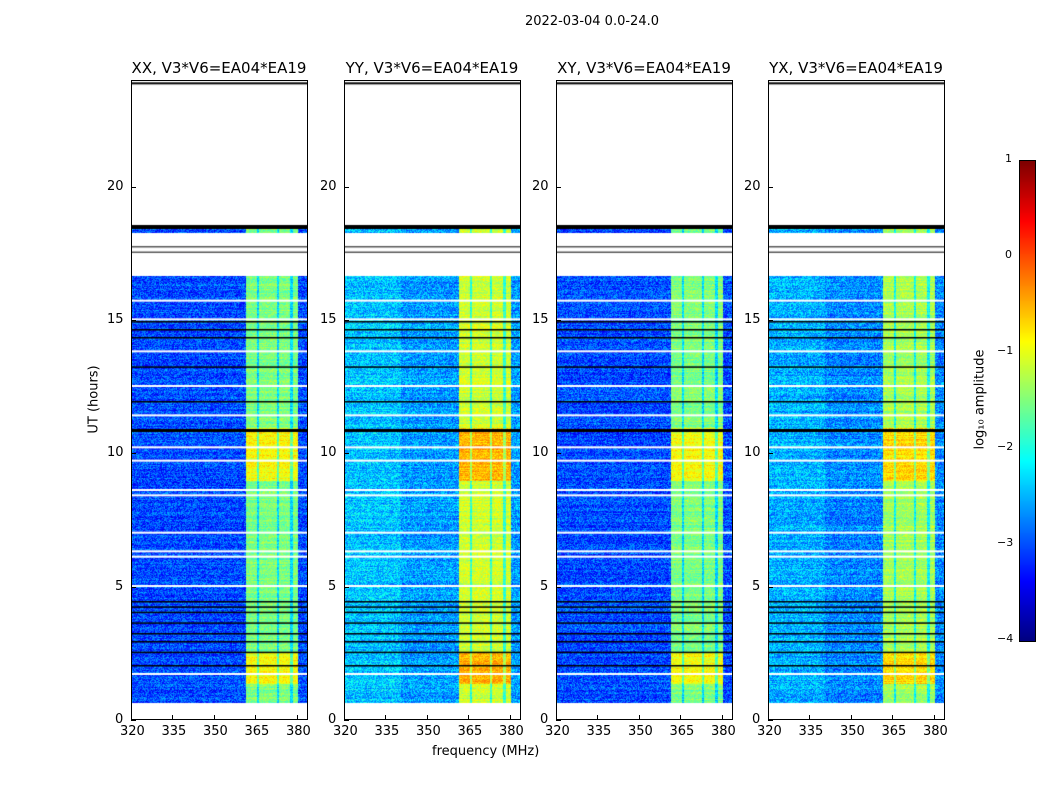 The width and height of the screenshot is (1050, 800). Describe the element at coordinates (644, 68) in the screenshot. I see `panel-title: XY, V3*V6=EA04*EA19` at that location.